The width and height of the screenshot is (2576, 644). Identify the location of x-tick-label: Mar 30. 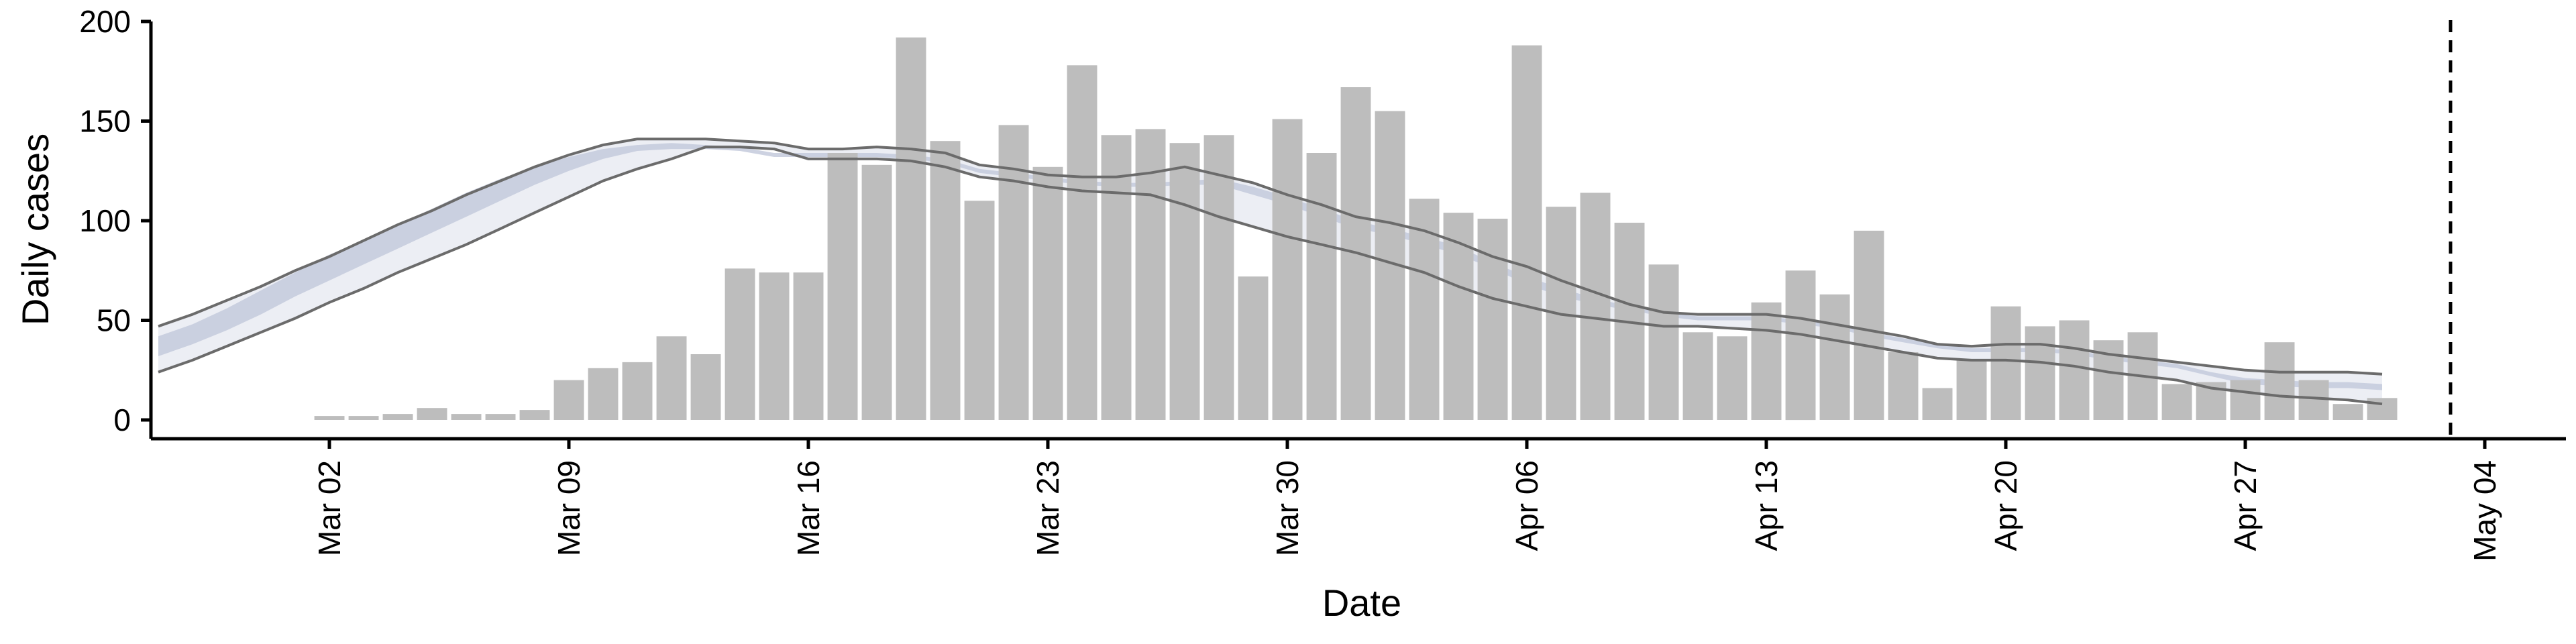
(1287, 508).